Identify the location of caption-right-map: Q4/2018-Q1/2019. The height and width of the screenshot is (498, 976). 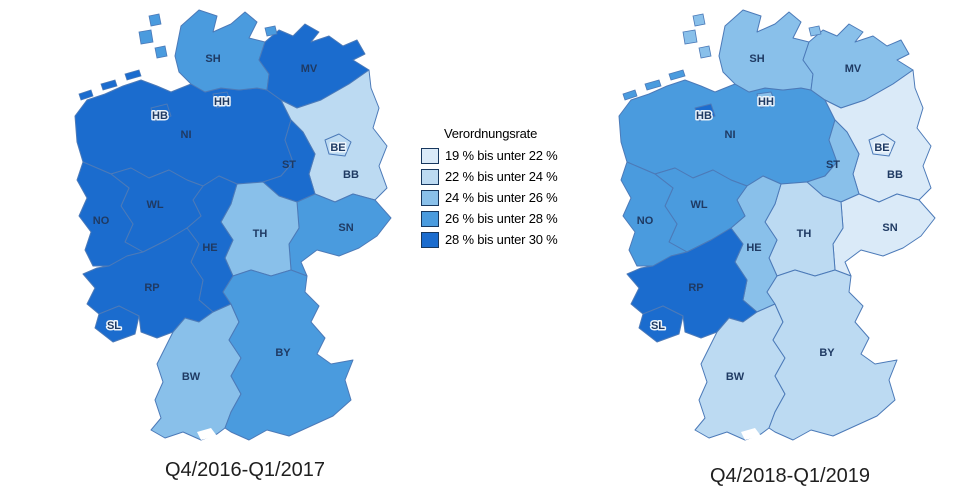
(790, 476).